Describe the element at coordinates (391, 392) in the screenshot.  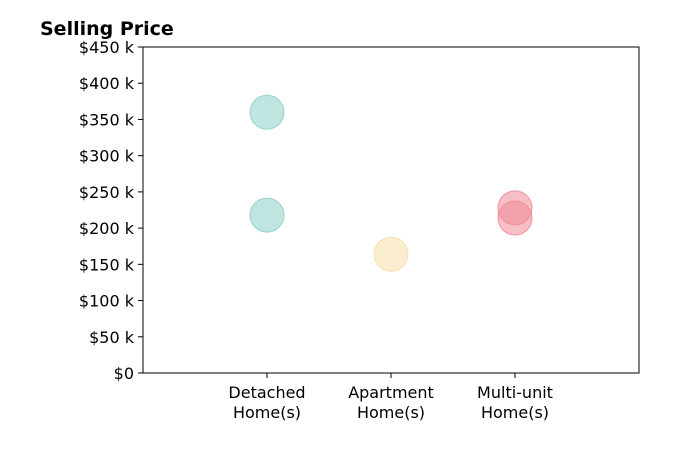
I see `x-tick-label-line1: Apartment` at that location.